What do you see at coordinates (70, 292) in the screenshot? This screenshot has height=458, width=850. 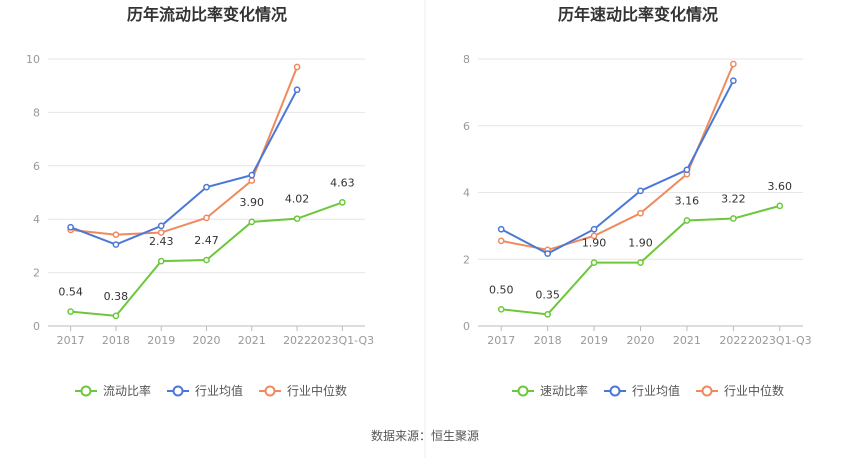 I see `data-label: 0.54` at bounding box center [70, 292].